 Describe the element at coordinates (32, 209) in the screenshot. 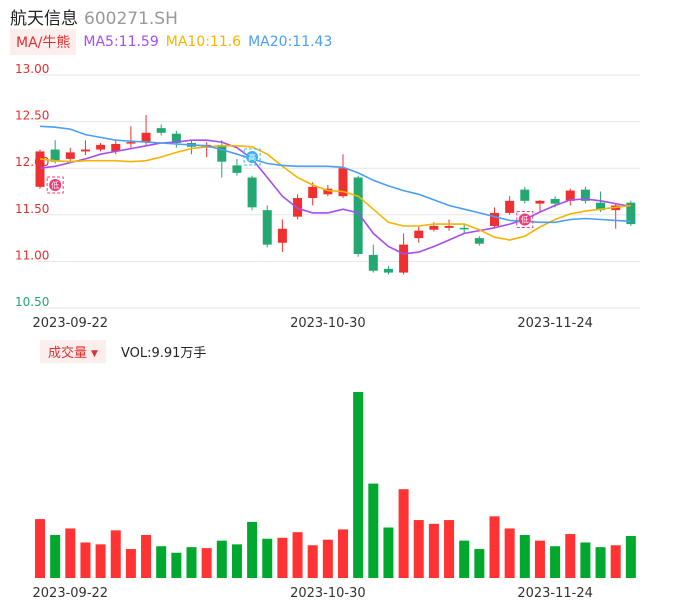

I see `y-tick-label: 11.50` at that location.